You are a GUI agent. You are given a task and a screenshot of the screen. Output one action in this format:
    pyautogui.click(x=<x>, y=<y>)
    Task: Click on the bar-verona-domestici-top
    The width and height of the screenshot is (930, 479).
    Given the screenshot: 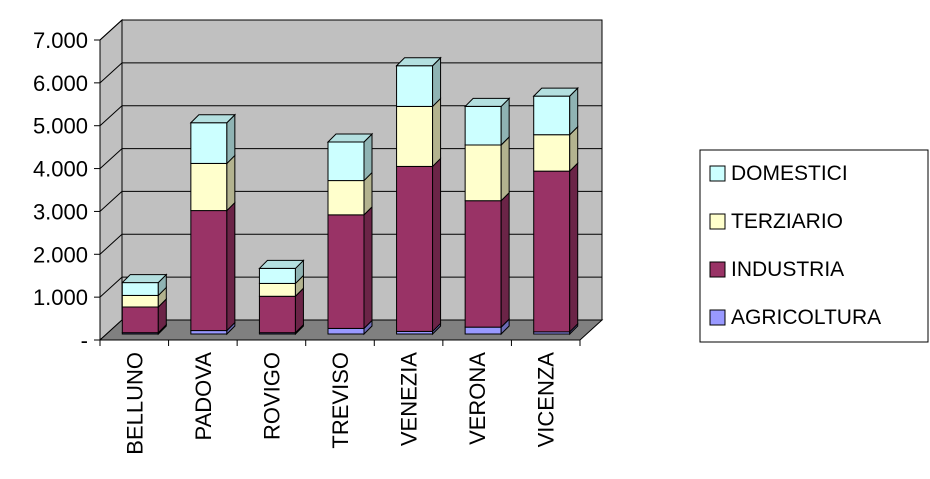 What is the action you would take?
    pyautogui.click(x=487, y=102)
    